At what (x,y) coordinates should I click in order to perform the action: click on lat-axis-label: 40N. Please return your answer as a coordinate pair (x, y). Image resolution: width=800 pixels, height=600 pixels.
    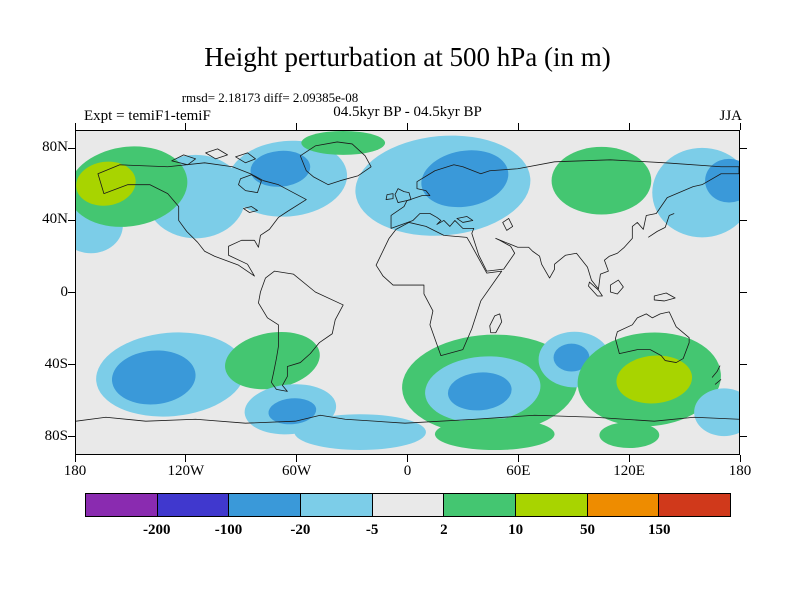
    Looking at the image, I should click on (55, 219).